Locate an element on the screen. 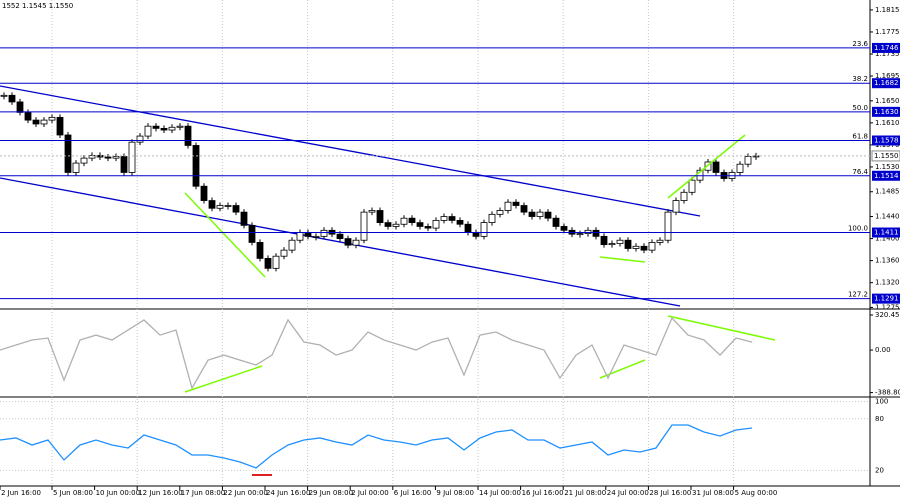 The width and height of the screenshot is (900, 500). x-tick-label: 21 Jul 08:00 is located at coordinates (585, 493).